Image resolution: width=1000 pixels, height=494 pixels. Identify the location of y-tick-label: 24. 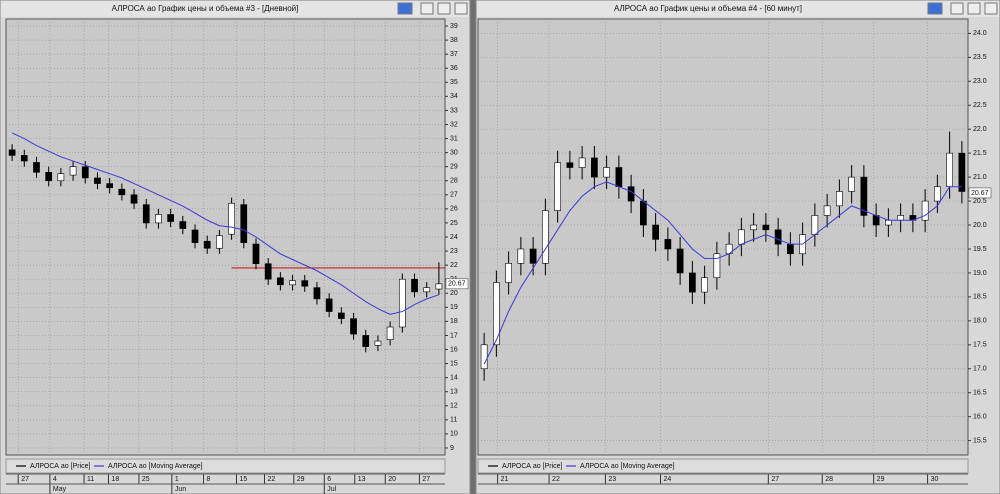
(454, 237).